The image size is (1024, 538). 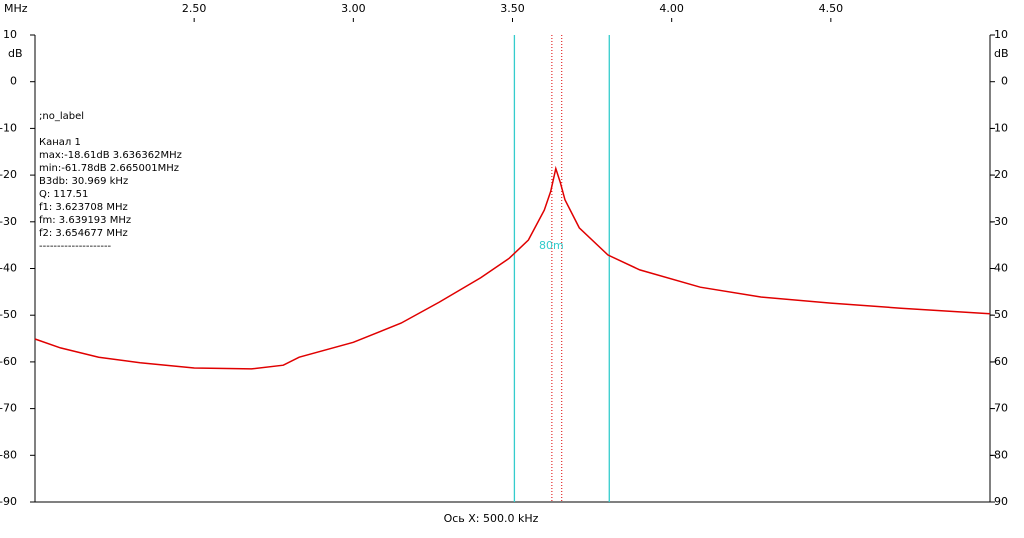 I want to click on y-unit-right: dB, so click(x=1001, y=53).